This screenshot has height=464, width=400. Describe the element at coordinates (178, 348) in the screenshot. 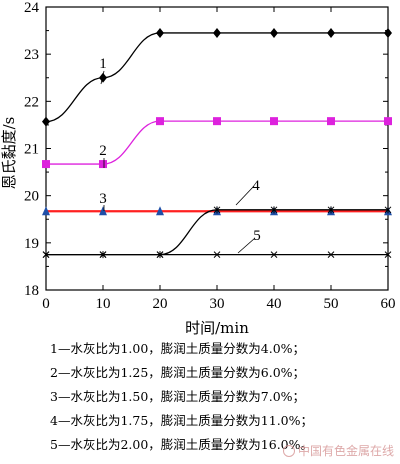

I see `legend-line-1: 1—水灰比为1.00，膨润土质量分数为4.0%；` at that location.